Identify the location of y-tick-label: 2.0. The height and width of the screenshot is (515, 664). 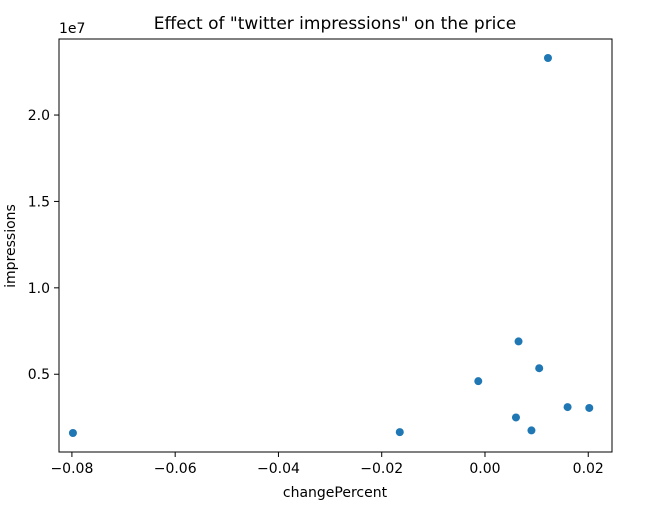
(39, 116).